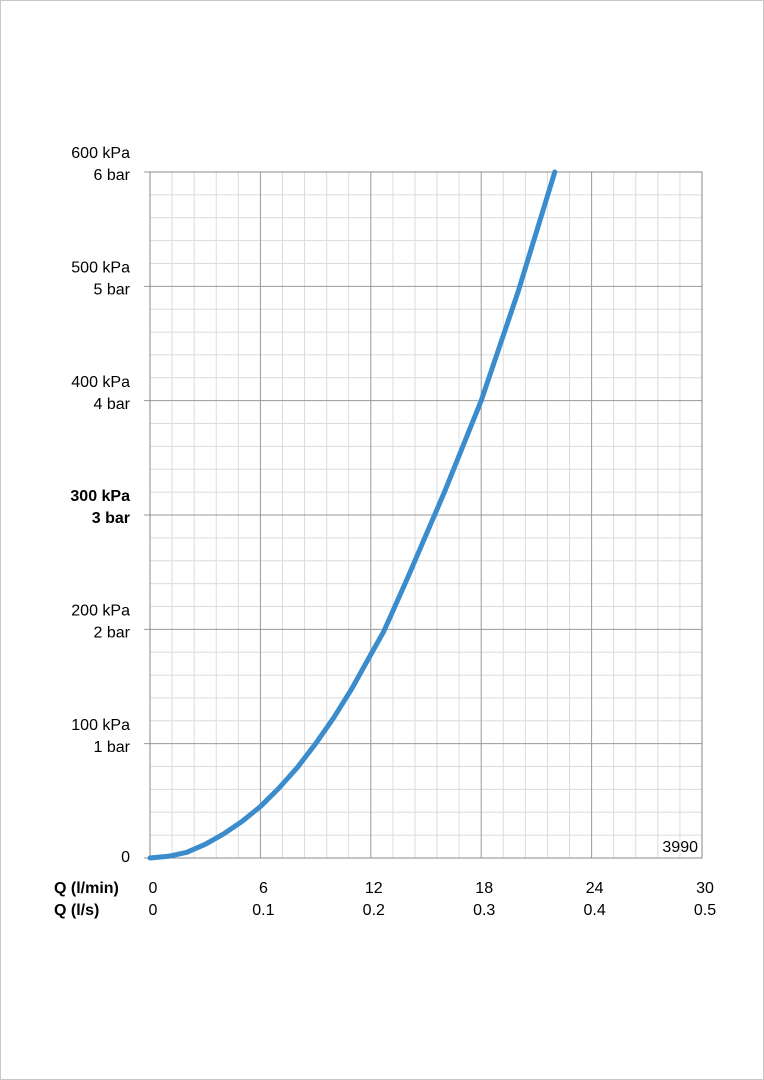 The image size is (764, 1080). Describe the element at coordinates (263, 888) in the screenshot. I see `x-tick-label: 6` at that location.